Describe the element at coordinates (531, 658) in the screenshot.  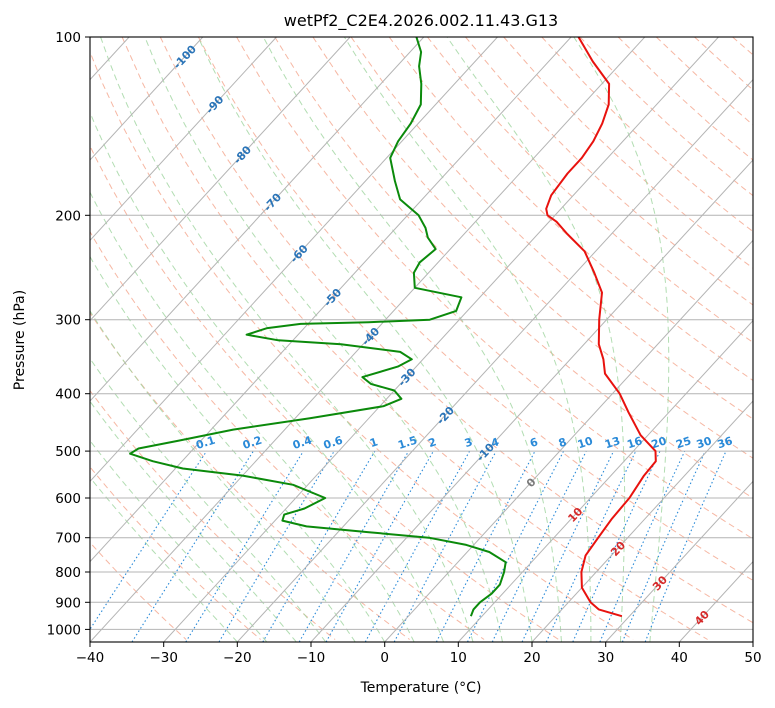
I see `x-tick-label: 20` at that location.